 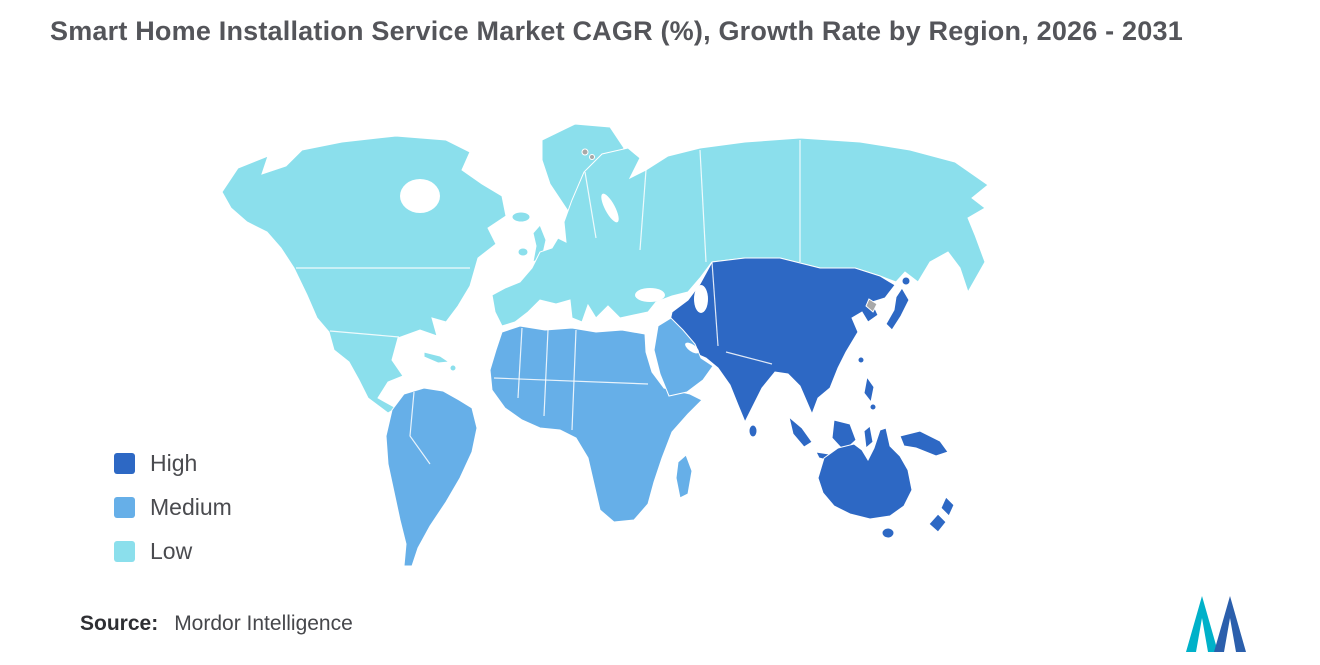 What do you see at coordinates (740, 232) in the screenshot?
I see `region-europe-russia` at bounding box center [740, 232].